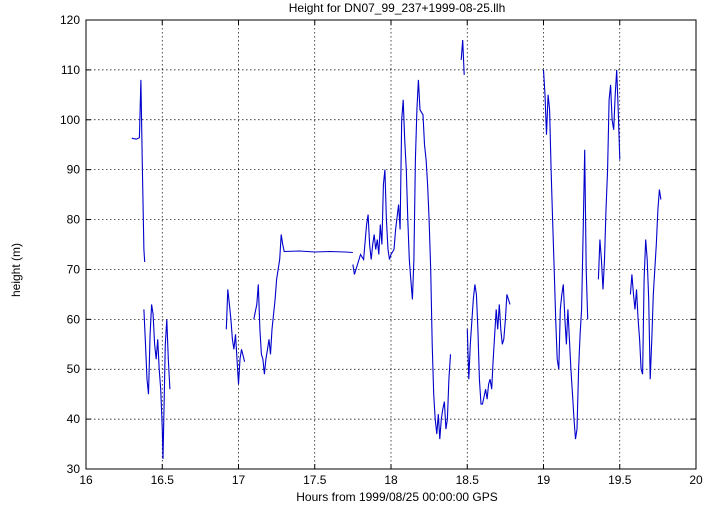 The image size is (721, 505). I want to click on y-tick-label: 50, so click(74, 369).